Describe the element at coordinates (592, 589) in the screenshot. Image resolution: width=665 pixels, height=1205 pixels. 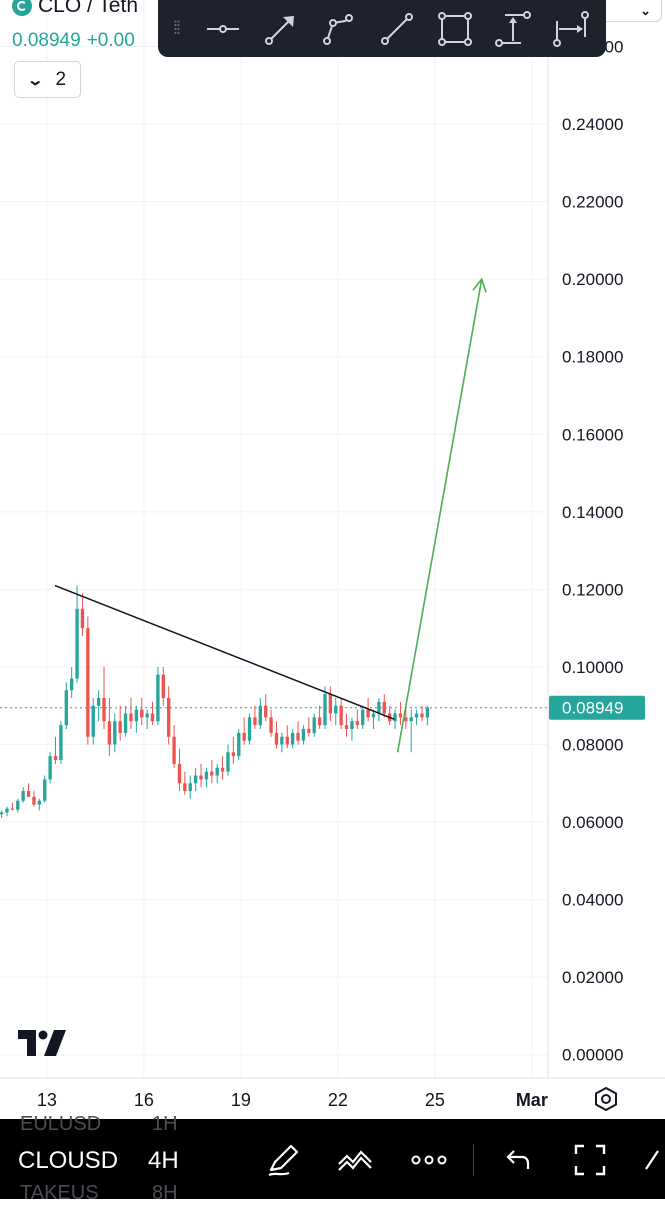
I see `y-tick-label: 0.12000` at that location.